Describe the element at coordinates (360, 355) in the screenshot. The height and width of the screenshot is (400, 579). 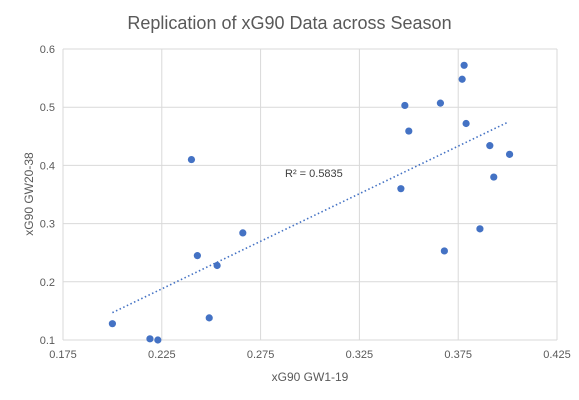
I see `x-tick-label: 0.325` at that location.